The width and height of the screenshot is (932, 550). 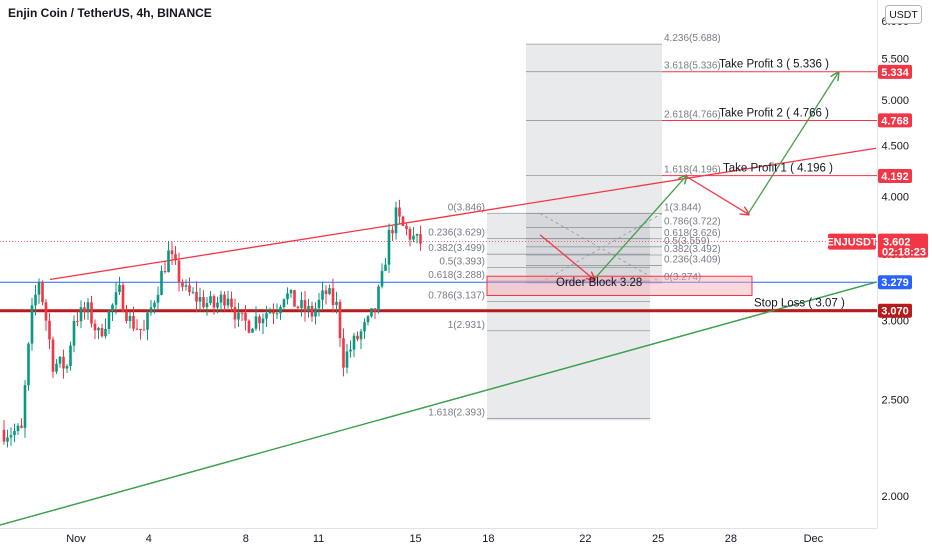 What do you see at coordinates (599, 283) in the screenshot?
I see `order-block-label: Order Block 3.28` at bounding box center [599, 283].